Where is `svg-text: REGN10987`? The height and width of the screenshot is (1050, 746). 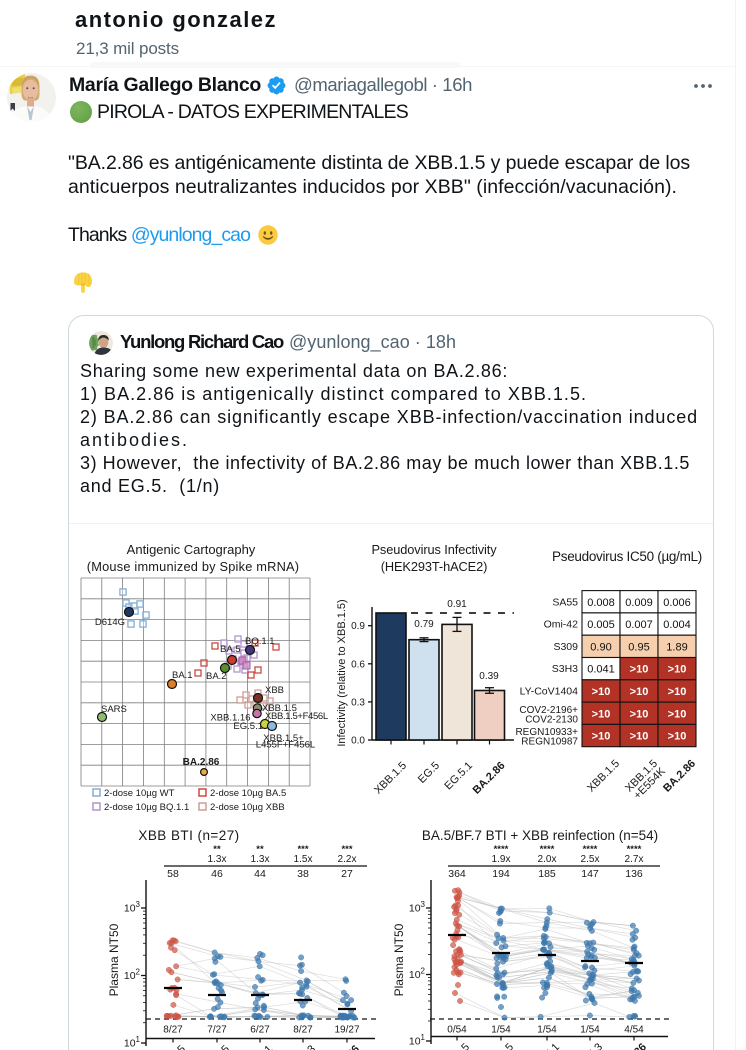
svg-text: REGN10987 is located at coordinates (549, 742).